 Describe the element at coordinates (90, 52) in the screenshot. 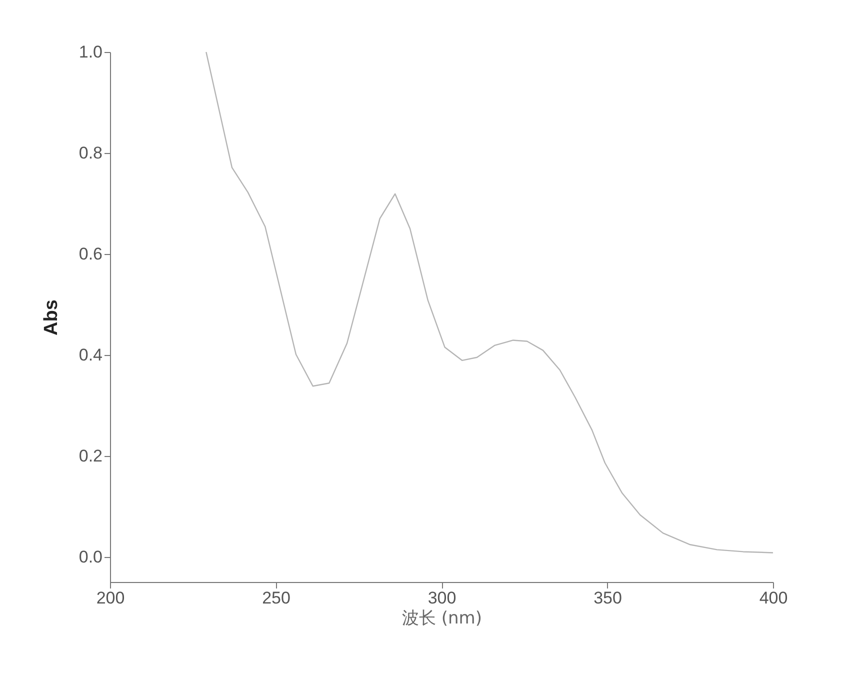

I see `y-tick-label: 1.0` at that location.